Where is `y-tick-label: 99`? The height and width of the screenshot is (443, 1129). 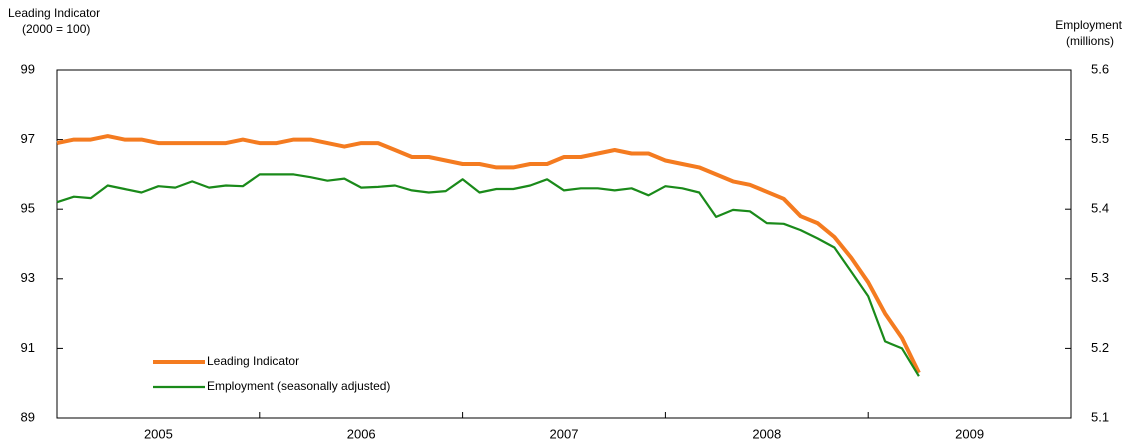
y-tick-label: 99 is located at coordinates (28, 68).